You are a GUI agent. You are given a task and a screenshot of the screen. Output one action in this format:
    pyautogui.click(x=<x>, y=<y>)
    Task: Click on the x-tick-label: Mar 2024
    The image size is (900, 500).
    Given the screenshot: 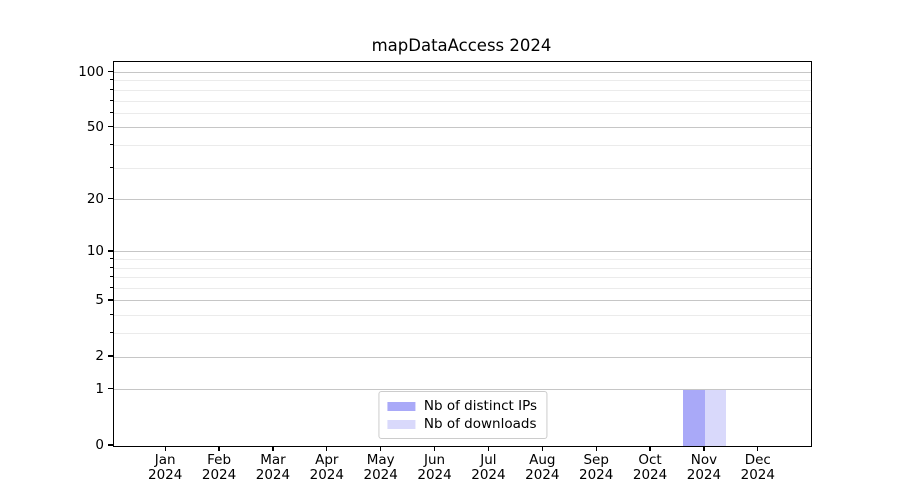 What is the action you would take?
    pyautogui.click(x=273, y=468)
    